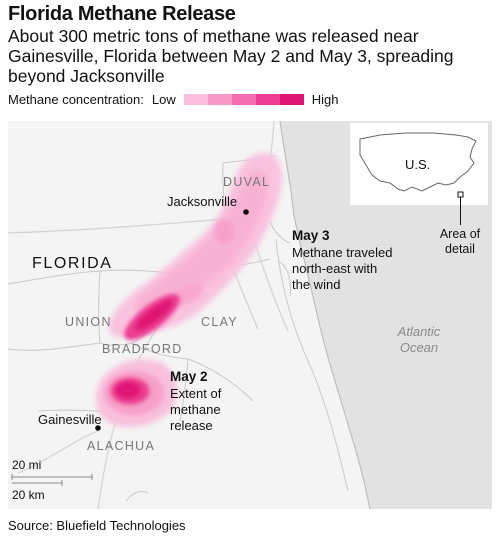  I want to click on scale-bar: 20 mi 20 km, so click(52, 480).